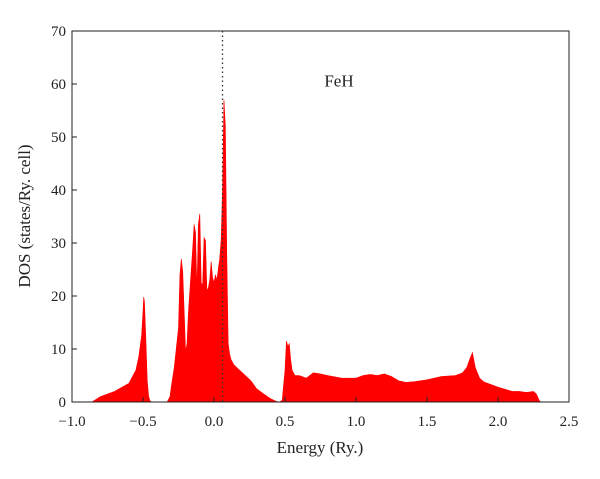 This screenshot has height=479, width=600. I want to click on x-tick-label: 1.5, so click(427, 422).